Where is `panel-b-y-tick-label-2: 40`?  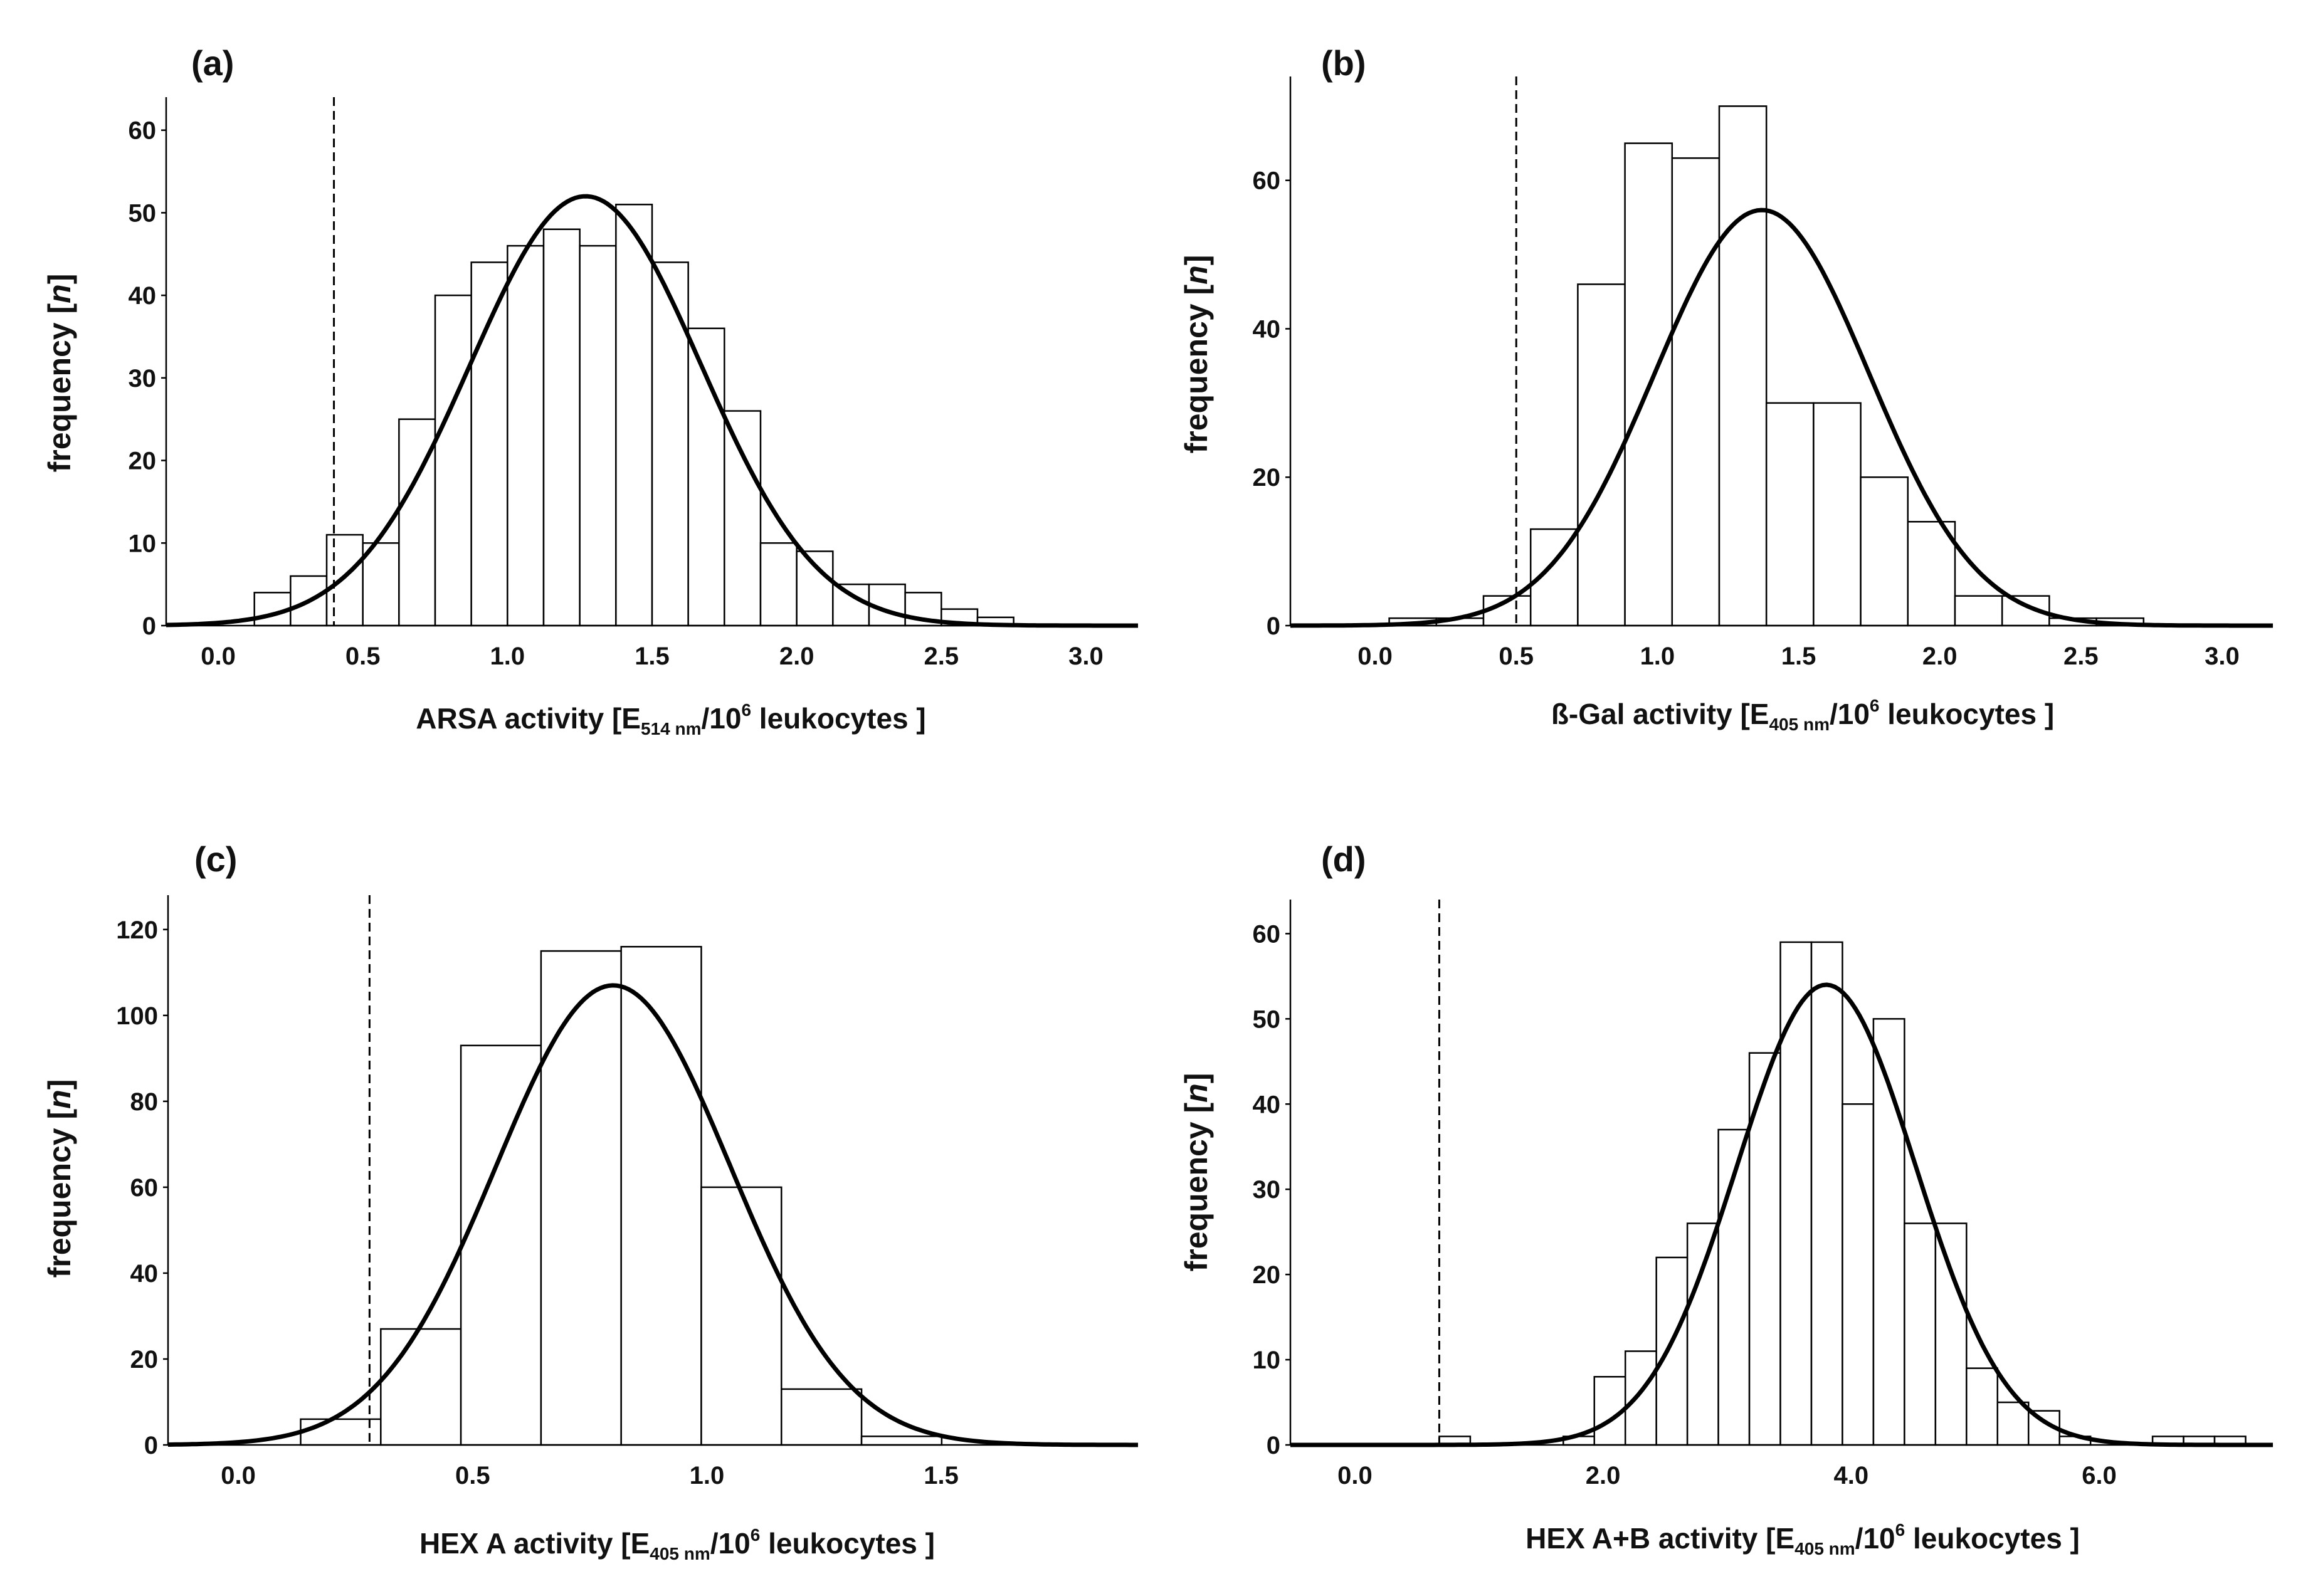
panel-b-y-tick-label-2: 40 is located at coordinates (1267, 329).